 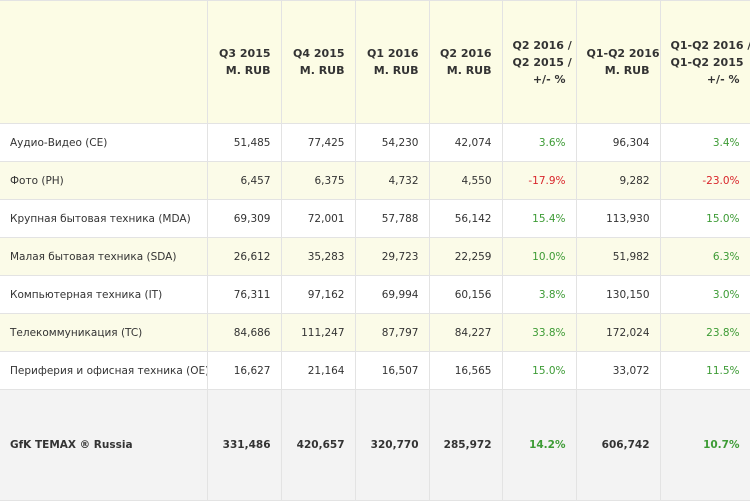 I want to click on cell: 6.3%, so click(x=704, y=256).